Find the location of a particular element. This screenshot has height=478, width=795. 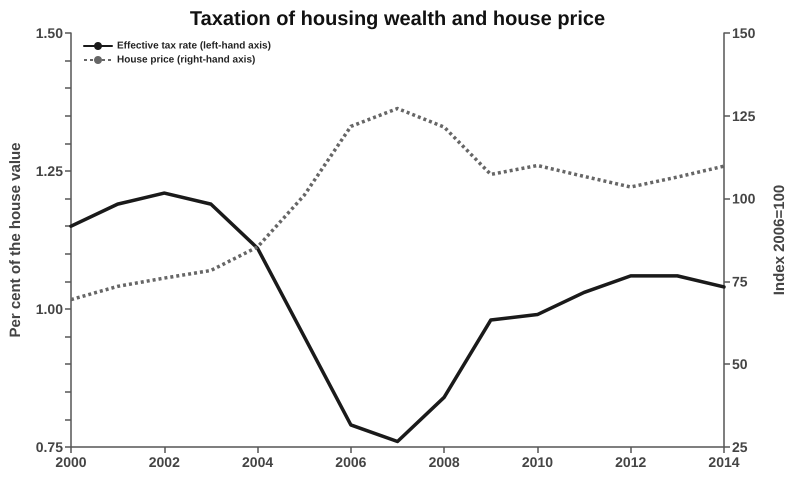

y2-tick-label: 50 is located at coordinates (740, 364).